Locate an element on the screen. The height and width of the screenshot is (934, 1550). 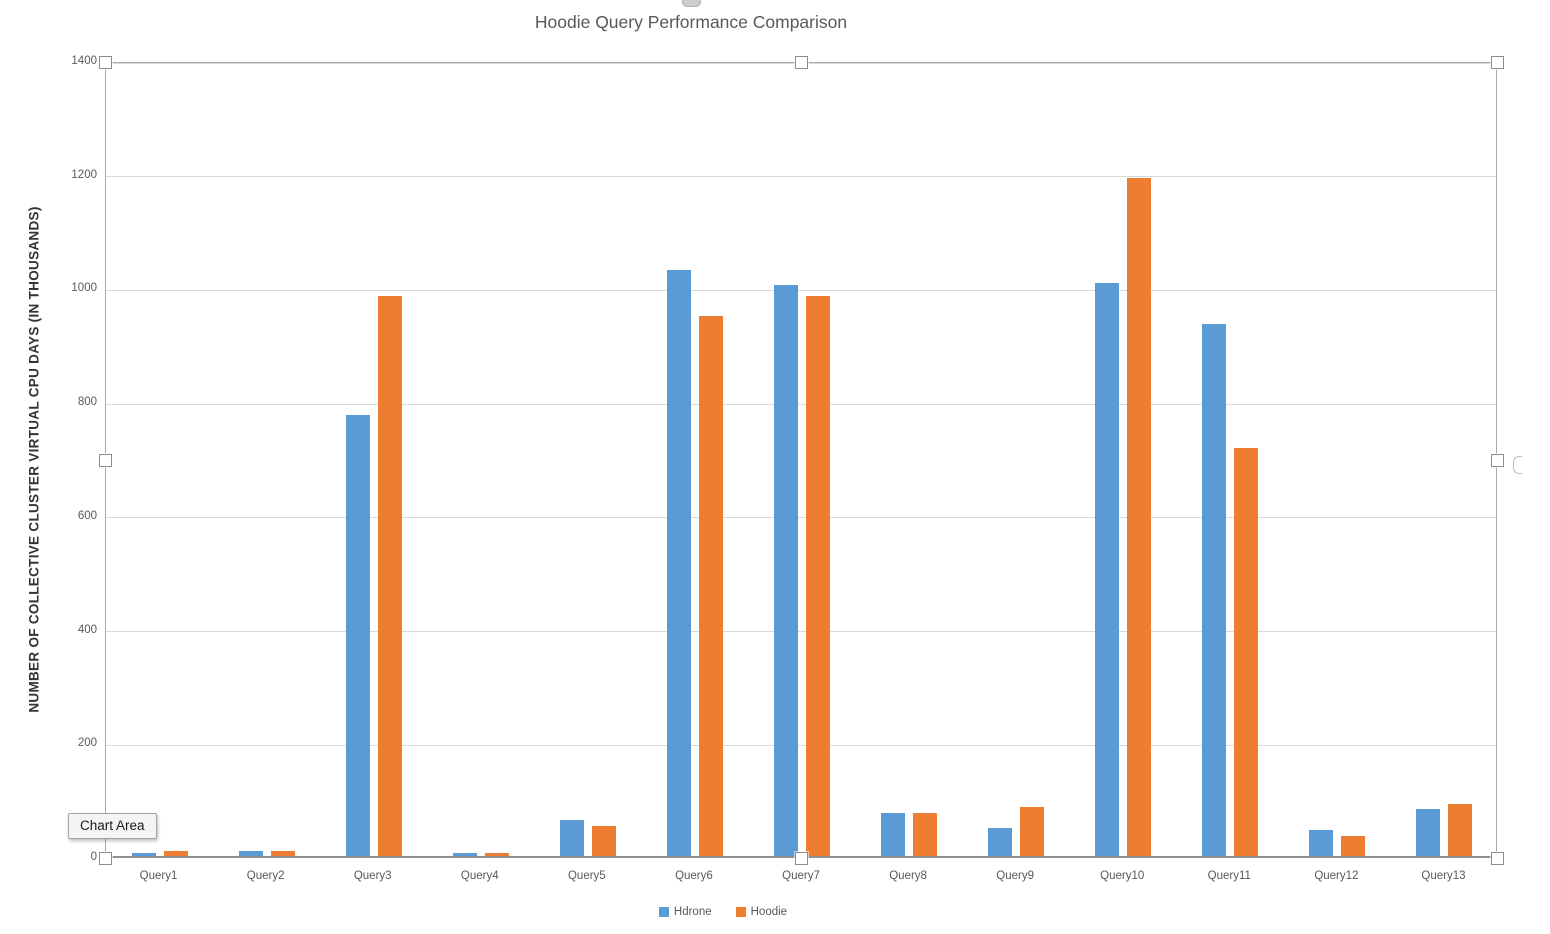
bar-hdrone-query10 is located at coordinates (1107, 569).